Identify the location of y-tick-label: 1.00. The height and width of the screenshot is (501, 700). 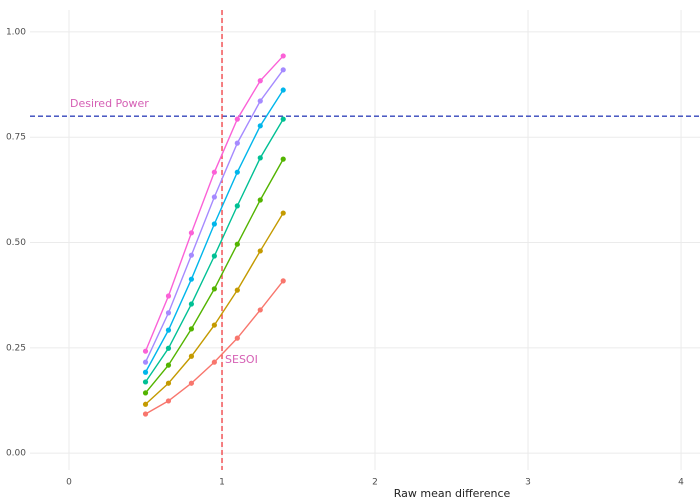
(16, 32).